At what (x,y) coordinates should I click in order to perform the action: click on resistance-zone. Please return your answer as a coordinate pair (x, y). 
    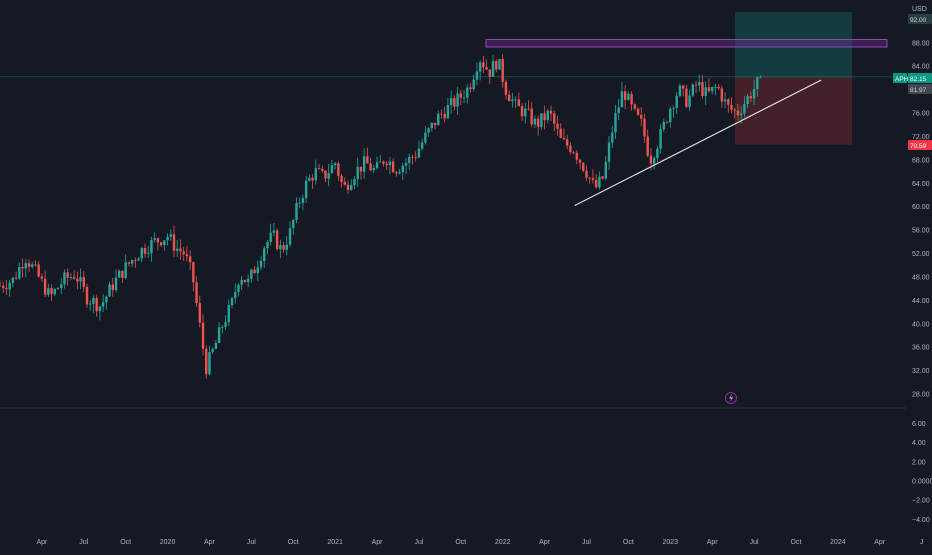
    Looking at the image, I should click on (686, 43).